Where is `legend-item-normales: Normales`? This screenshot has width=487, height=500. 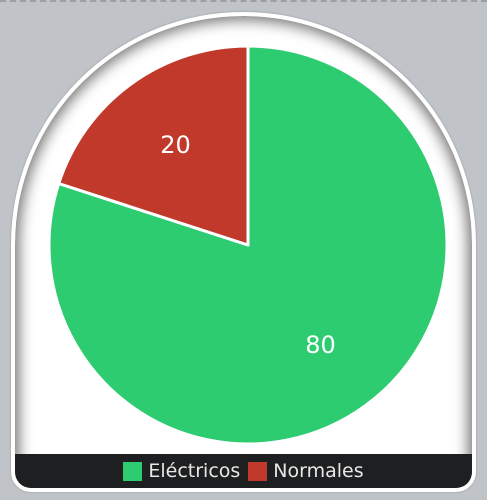 legend-item-normales: Normales is located at coordinates (306, 470).